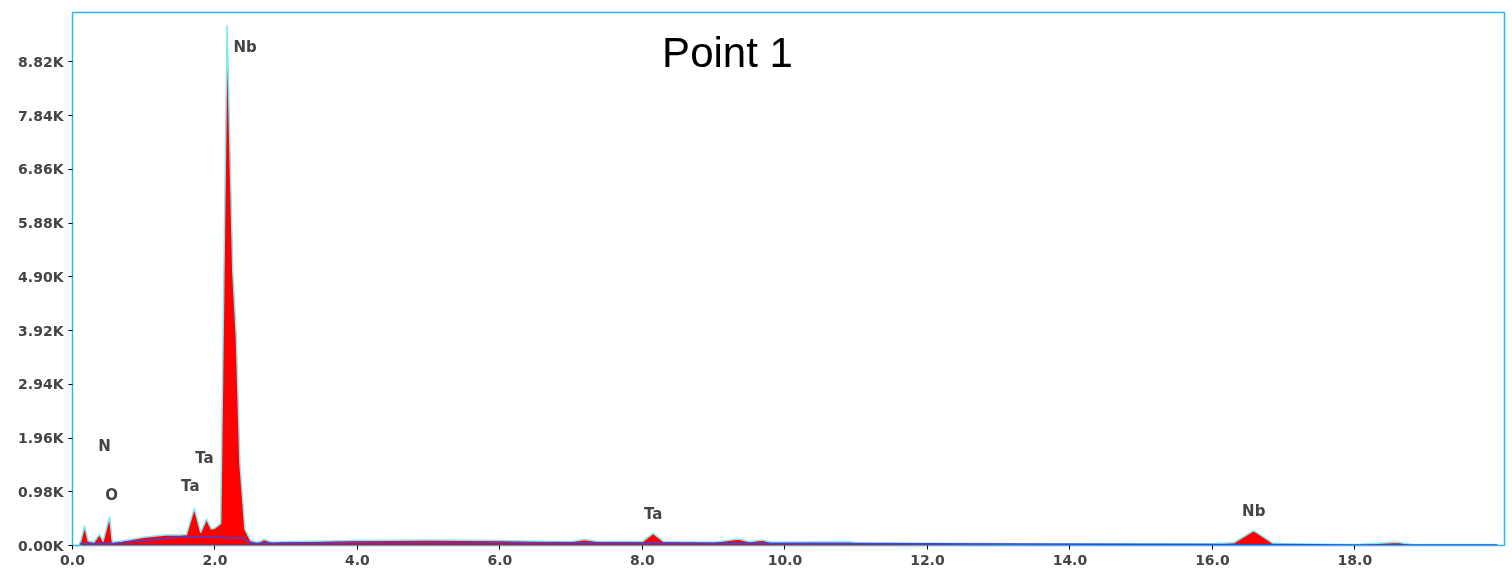  I want to click on x-tick-label: 18.0, so click(1355, 559).